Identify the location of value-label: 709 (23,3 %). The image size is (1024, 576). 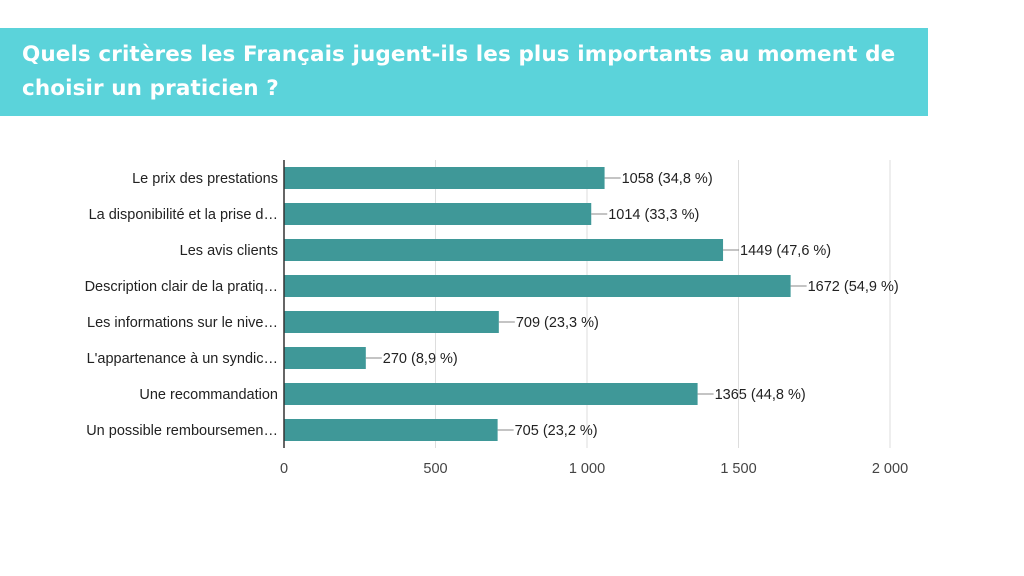
(557, 323).